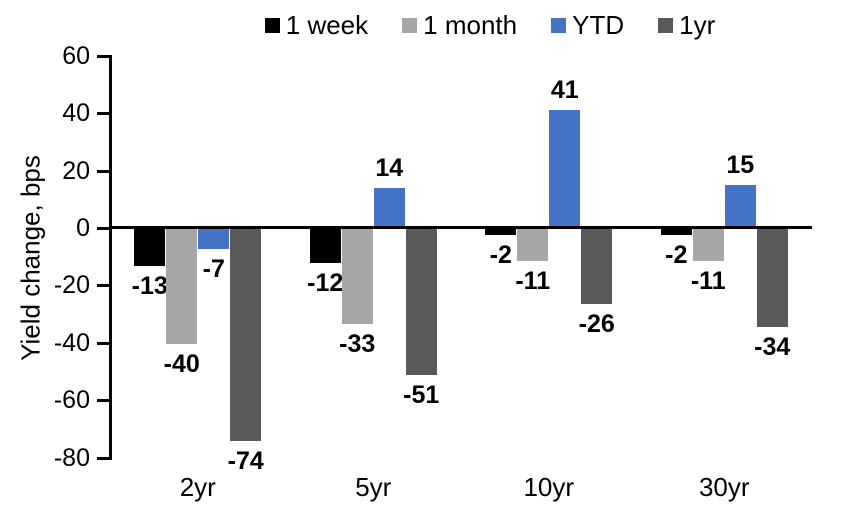 This screenshot has width=852, height=509. I want to click on bar-1-month-10yr, so click(533, 245).